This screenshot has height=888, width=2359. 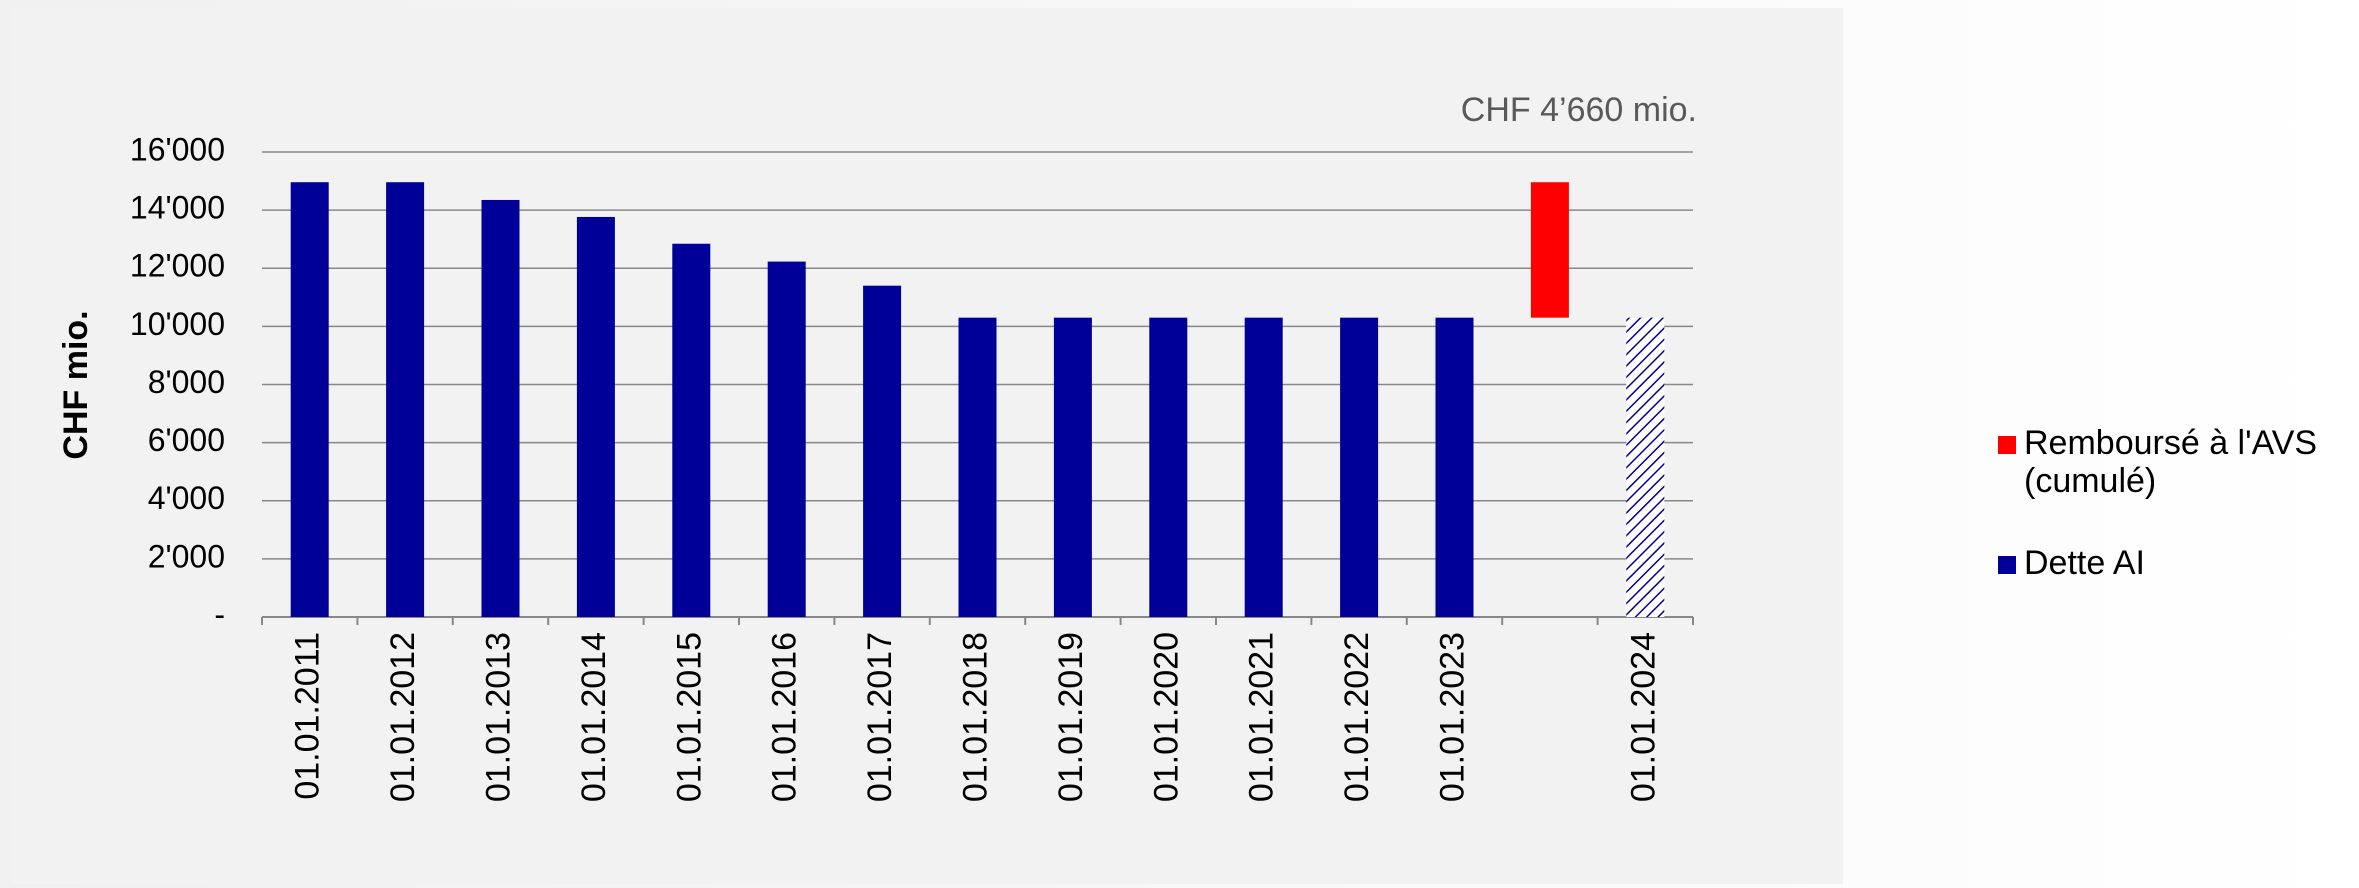 What do you see at coordinates (177, 324) in the screenshot?
I see `y-tick-label: 10'000` at bounding box center [177, 324].